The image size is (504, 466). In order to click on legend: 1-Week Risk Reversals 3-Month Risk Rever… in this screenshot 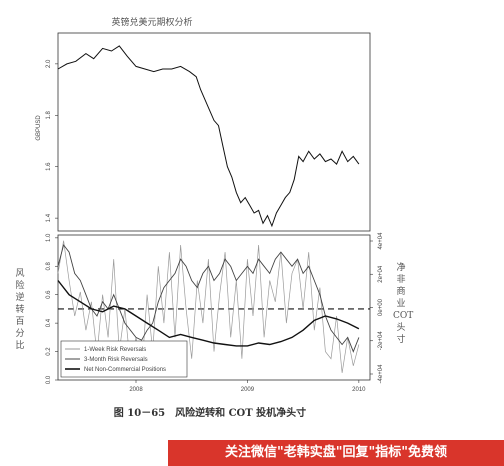, I will do `click(124, 359)`.